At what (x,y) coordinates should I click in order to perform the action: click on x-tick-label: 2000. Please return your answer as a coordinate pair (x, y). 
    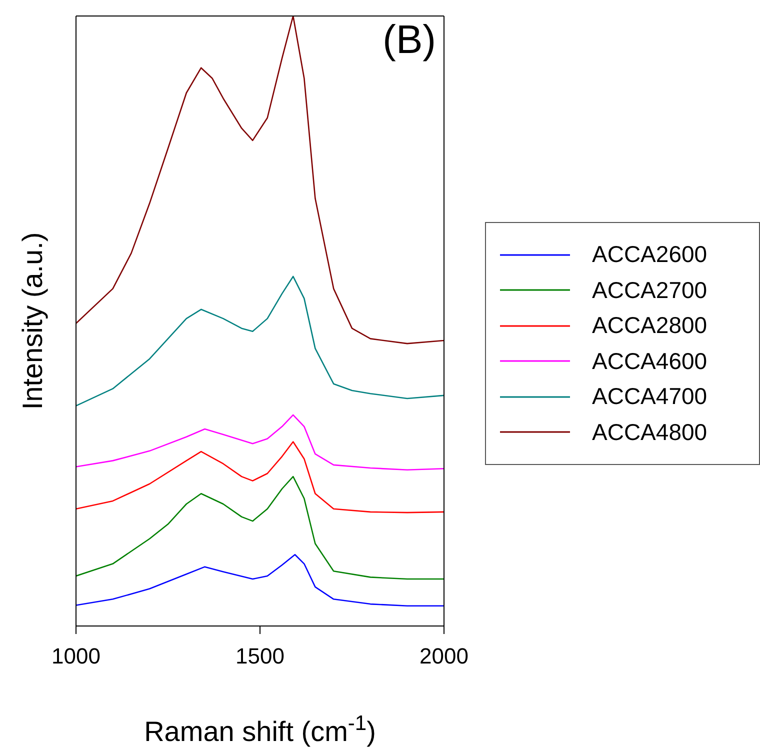
    Looking at the image, I should click on (444, 656).